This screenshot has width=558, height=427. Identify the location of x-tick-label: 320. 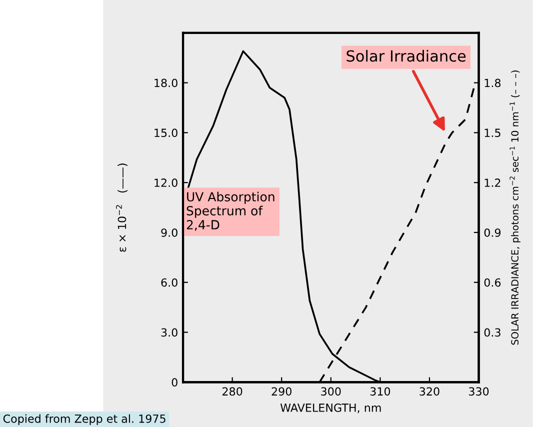
(430, 391).